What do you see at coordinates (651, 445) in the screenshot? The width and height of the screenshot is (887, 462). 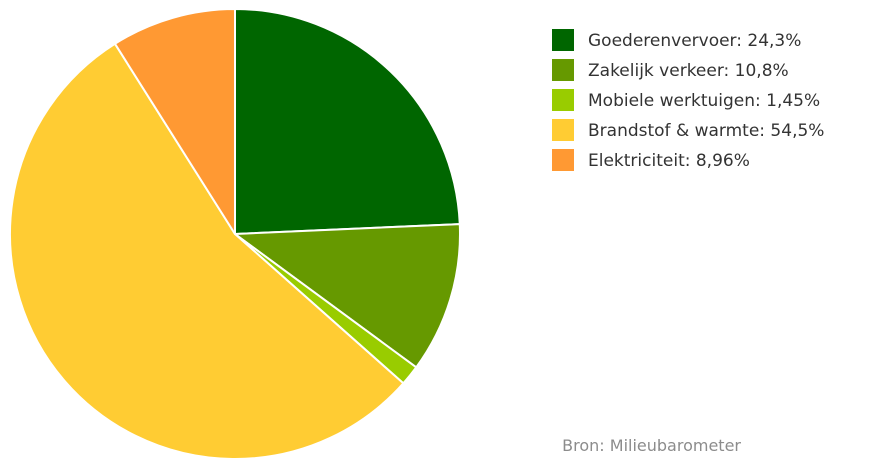 I see `source-label: Bron: Milieubarometer` at bounding box center [651, 445].